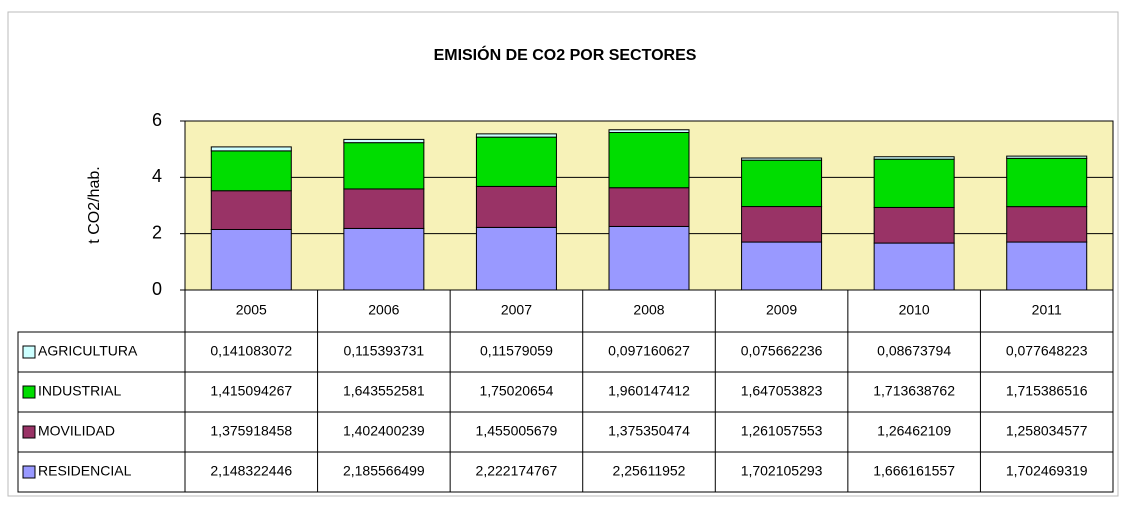 This screenshot has width=1125, height=505. What do you see at coordinates (1047, 351) in the screenshot?
I see `table-cell: 0,077648223` at bounding box center [1047, 351].